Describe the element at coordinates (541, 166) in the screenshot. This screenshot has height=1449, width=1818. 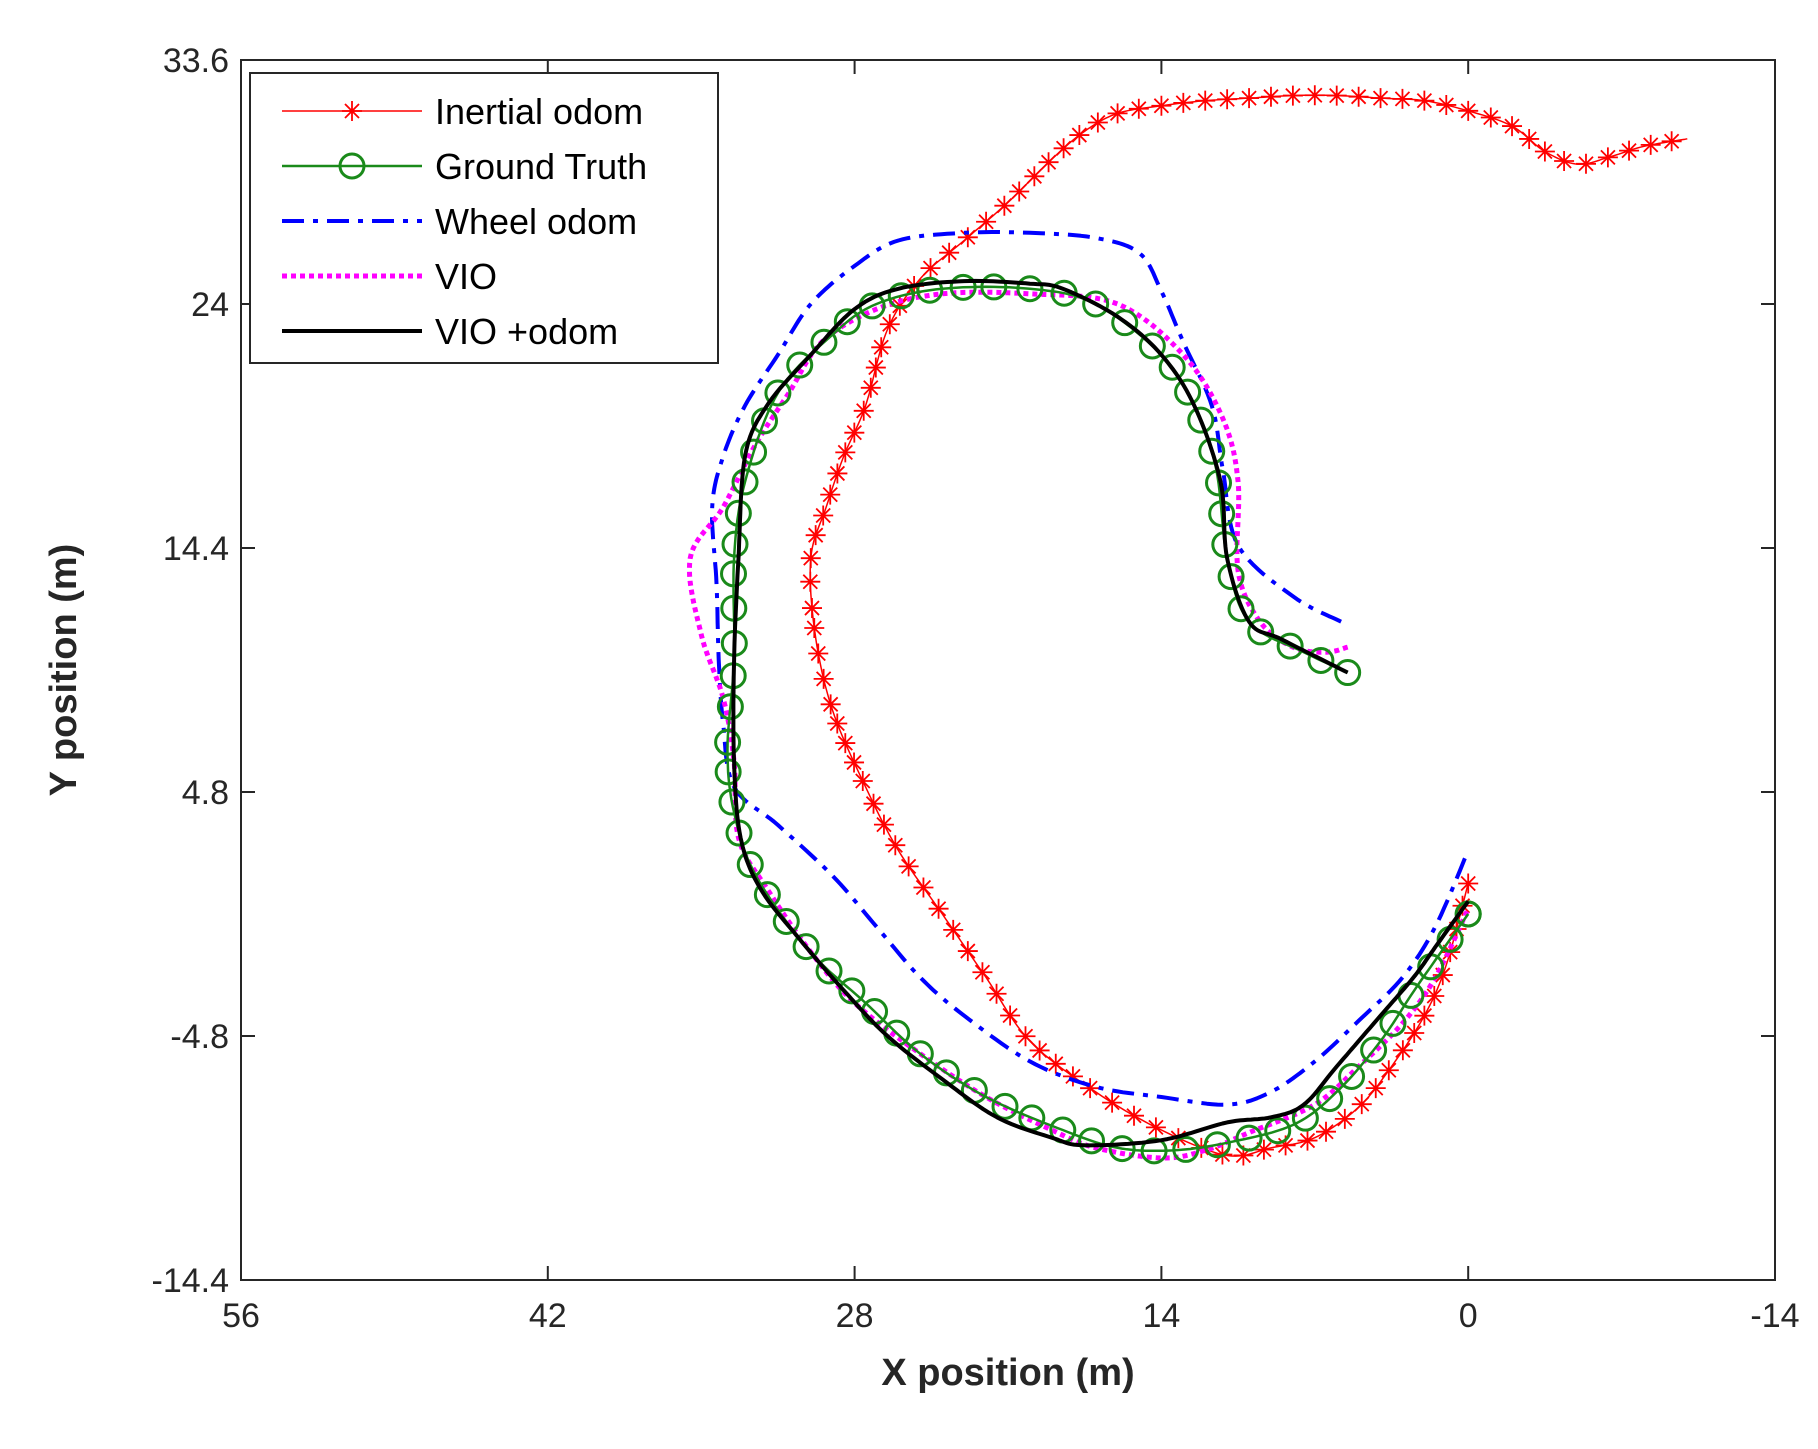
I see `legend-label: Ground Truth` at that location.